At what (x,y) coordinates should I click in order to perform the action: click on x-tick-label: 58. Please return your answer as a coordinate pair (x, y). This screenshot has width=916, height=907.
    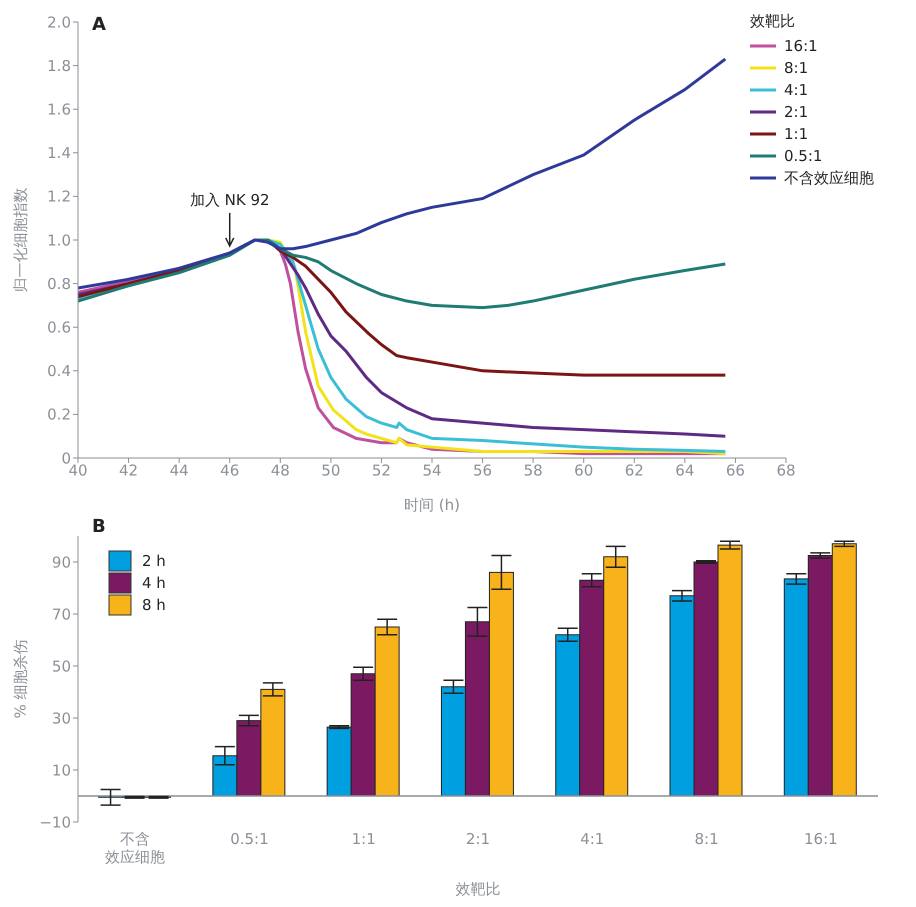
    Looking at the image, I should click on (533, 471).